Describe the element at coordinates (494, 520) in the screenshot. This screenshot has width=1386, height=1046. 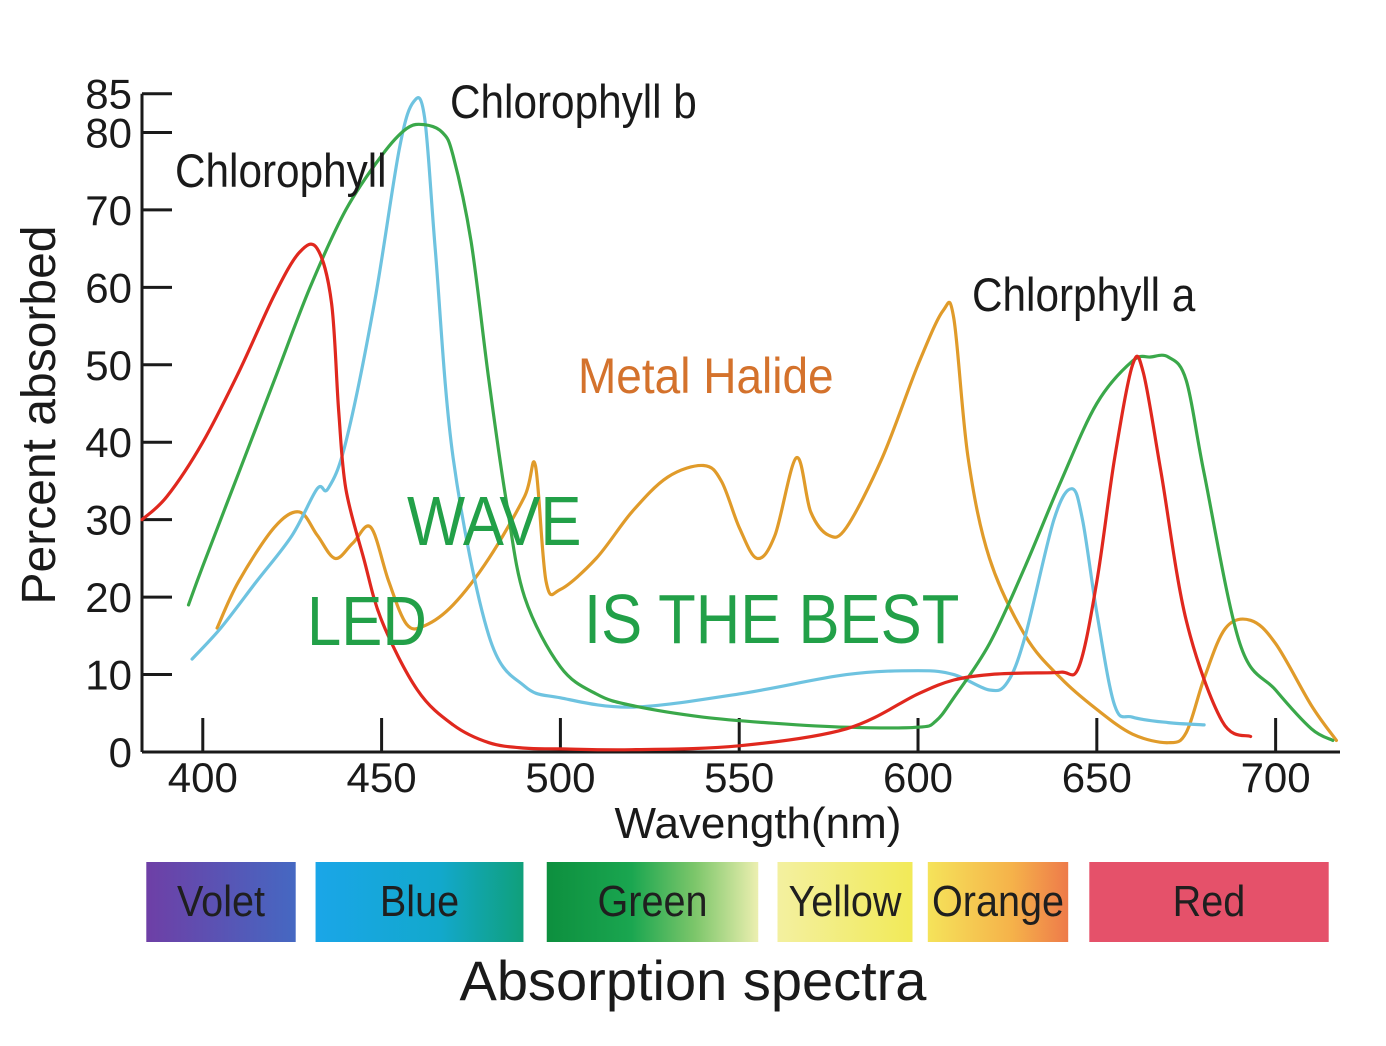
I see `wave-label: WAVE` at that location.